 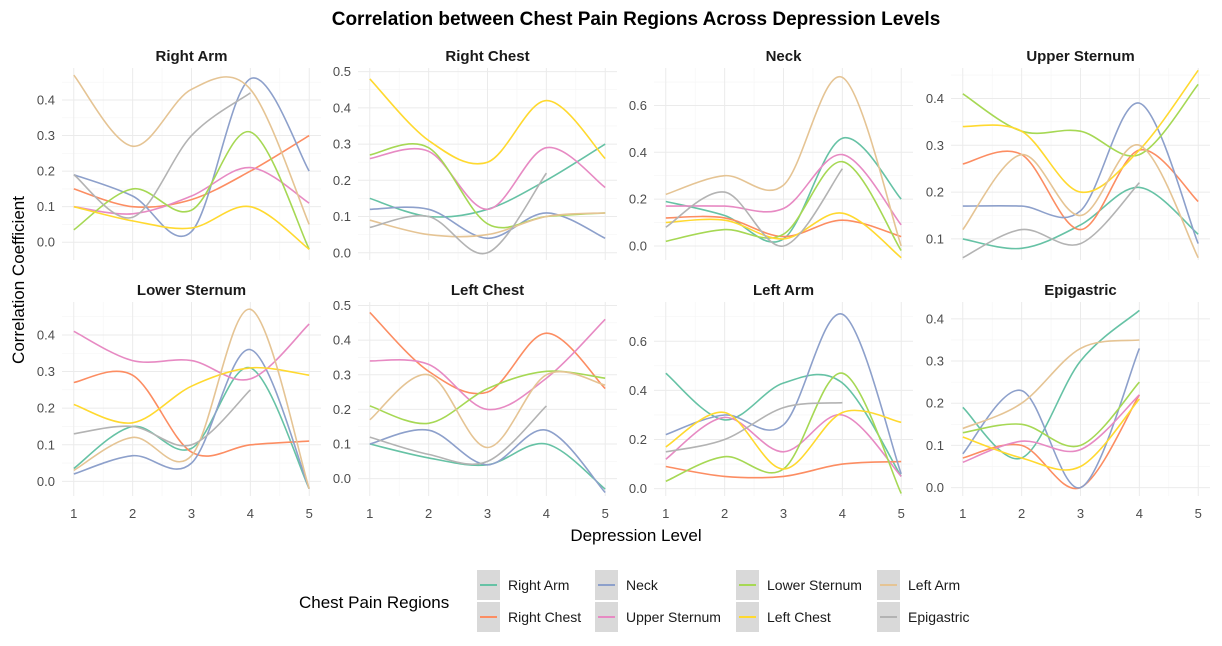 I want to click on panel-left-arm: Left Arm 0.0 0.2 0.4 0.6 1 2 3 4 5, so click(x=771, y=401).